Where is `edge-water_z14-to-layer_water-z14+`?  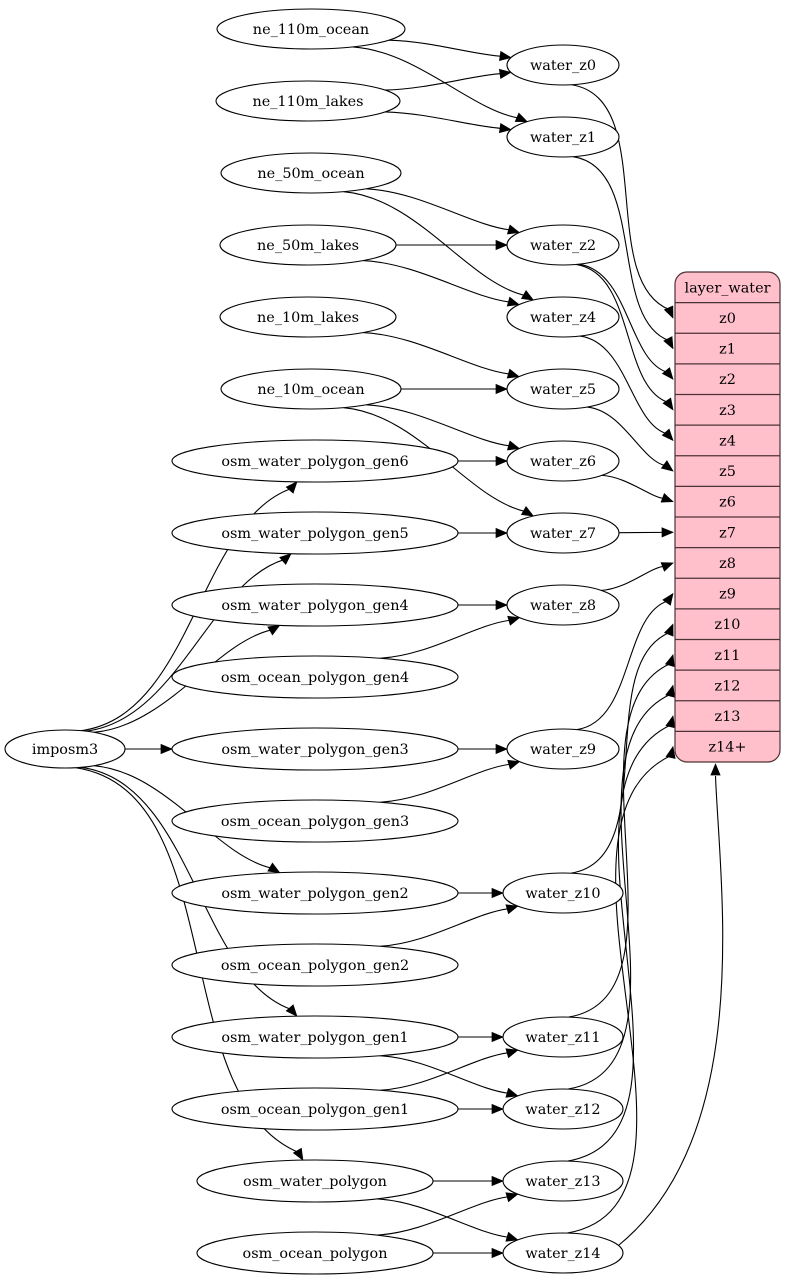 edge-water_z14-to-layer_water-z14+ is located at coordinates (619, 994).